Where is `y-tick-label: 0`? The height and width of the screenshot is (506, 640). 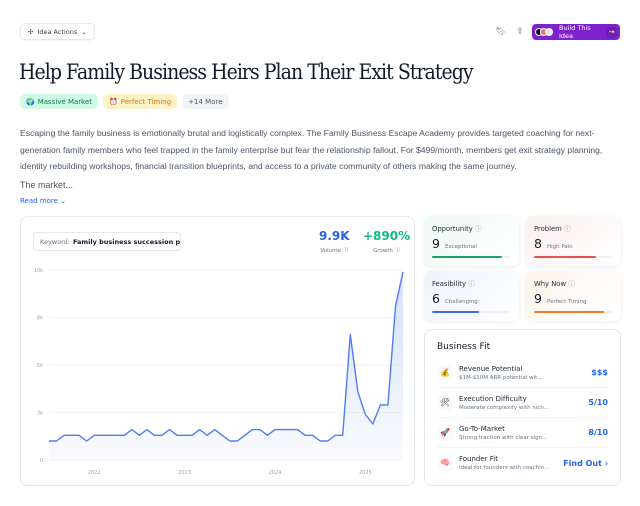
y-tick-label: 0 is located at coordinates (41, 461).